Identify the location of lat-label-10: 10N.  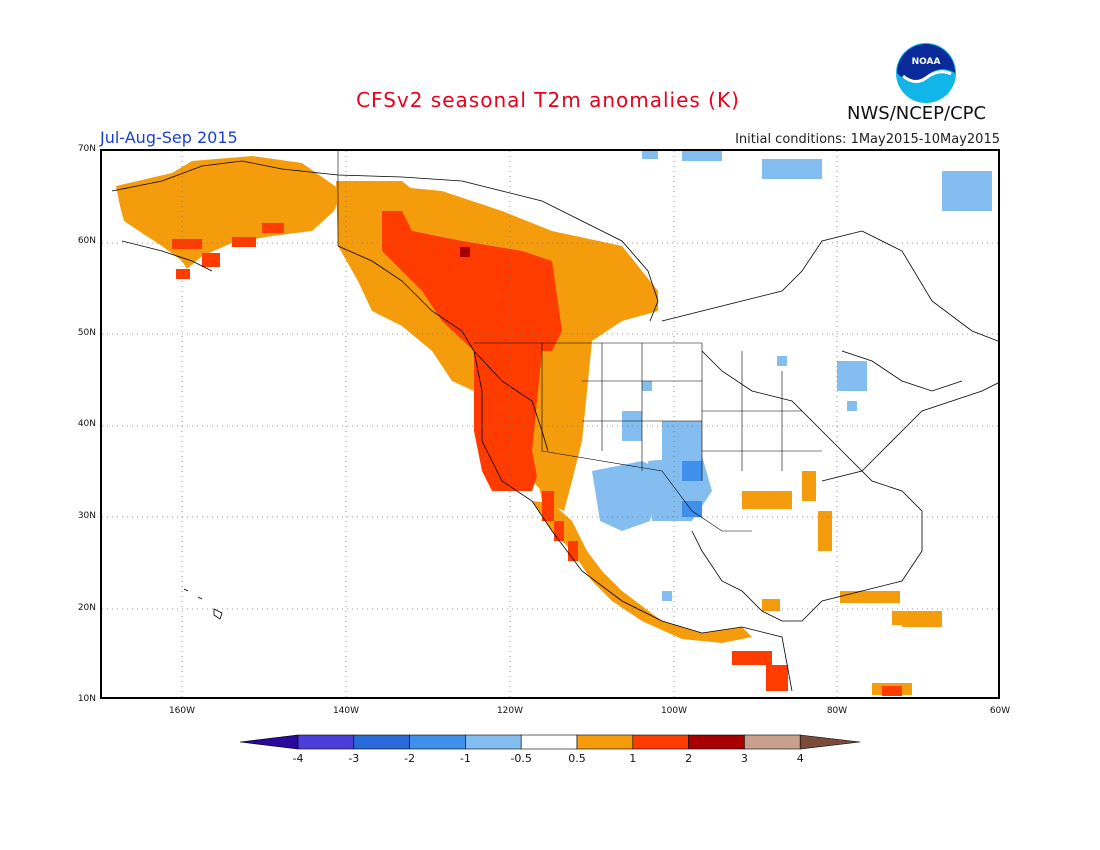
(86, 699).